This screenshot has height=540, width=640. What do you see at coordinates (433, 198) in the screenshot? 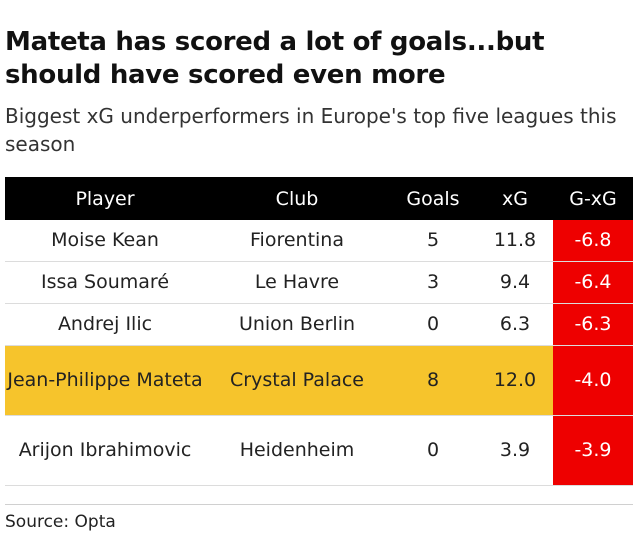
I see `header-goals: Goals` at bounding box center [433, 198].